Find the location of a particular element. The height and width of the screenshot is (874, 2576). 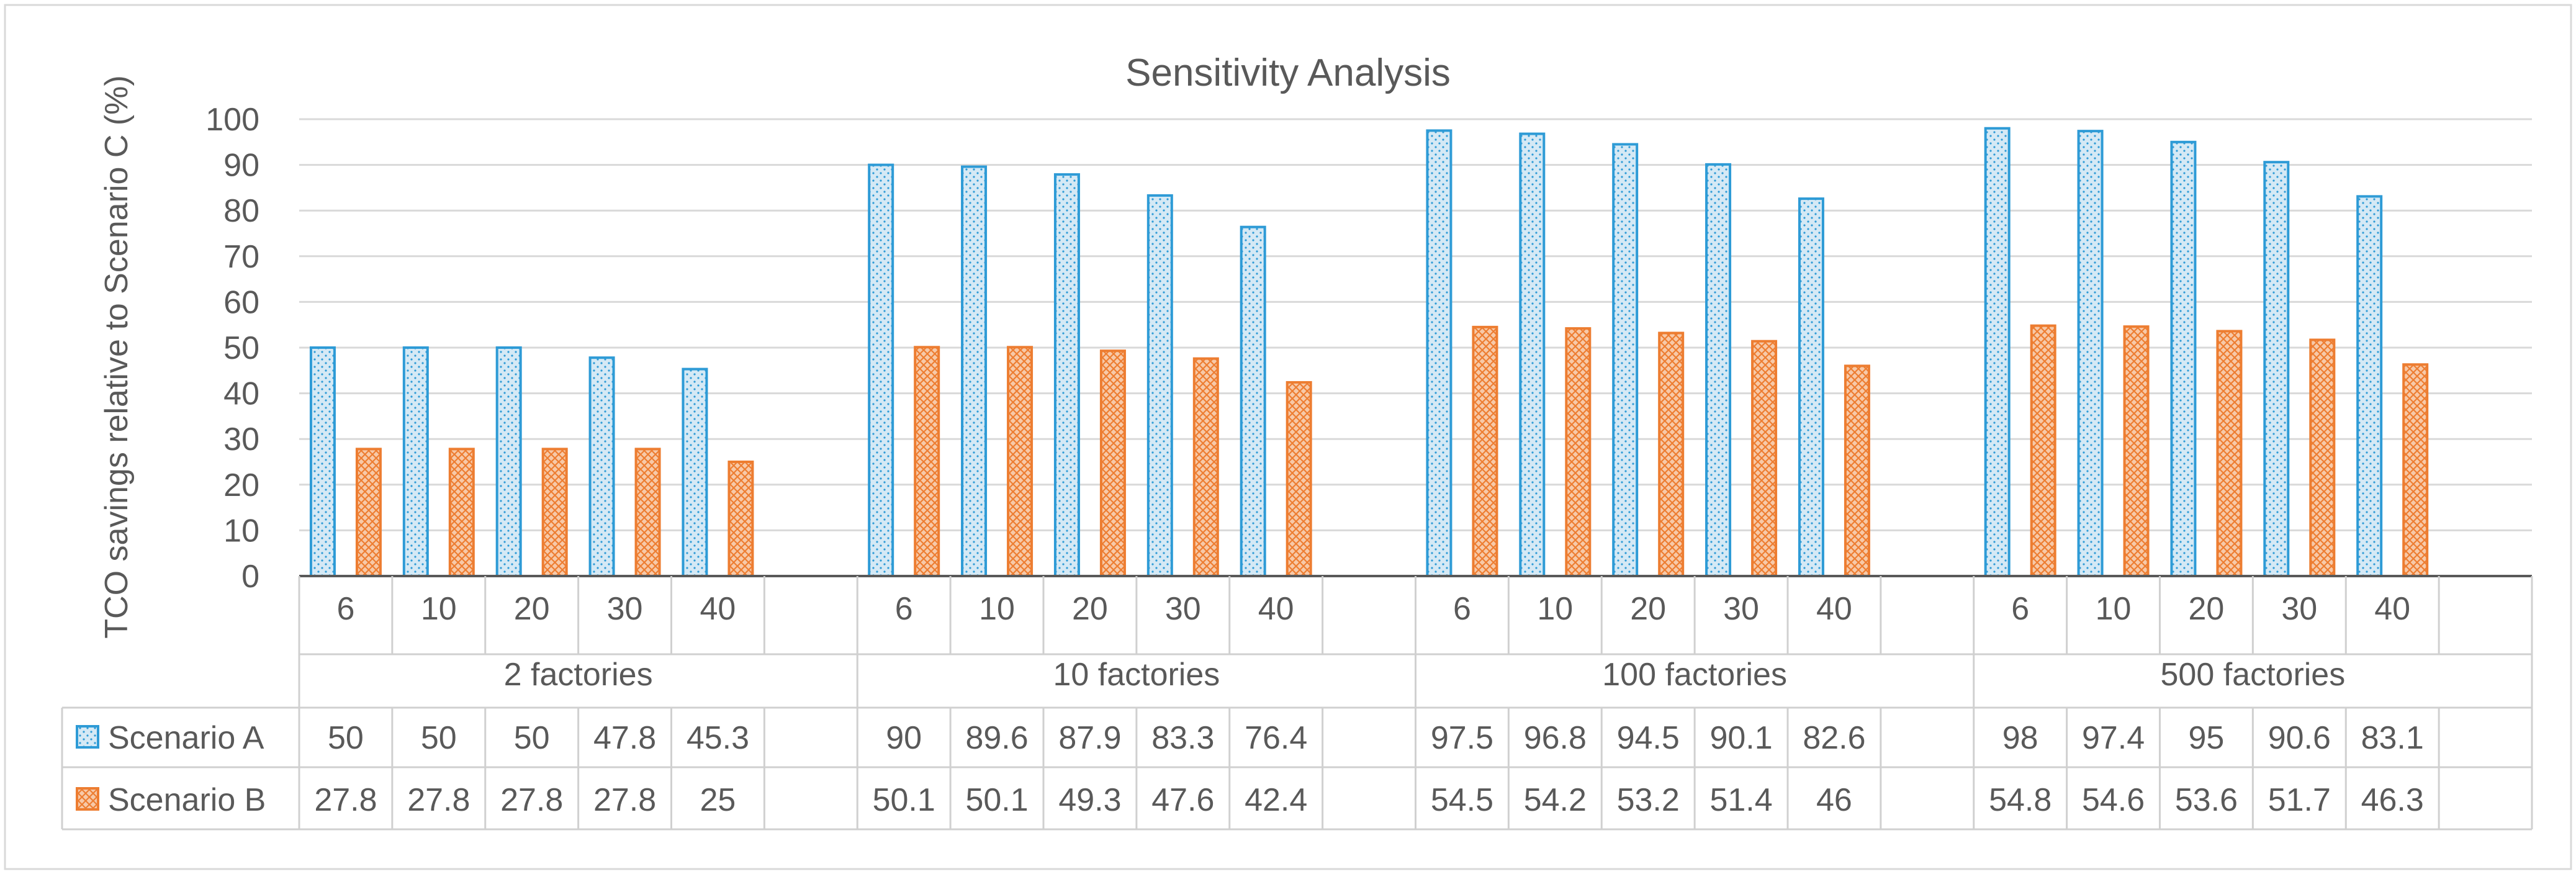

data-label: 51.4 is located at coordinates (1740, 800).